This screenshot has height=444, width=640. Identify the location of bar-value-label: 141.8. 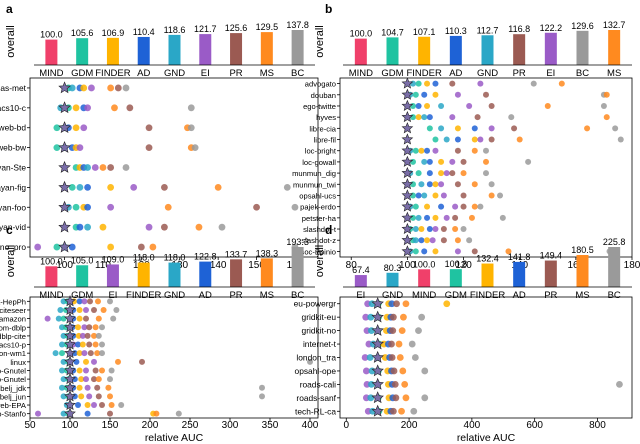
(519, 257).